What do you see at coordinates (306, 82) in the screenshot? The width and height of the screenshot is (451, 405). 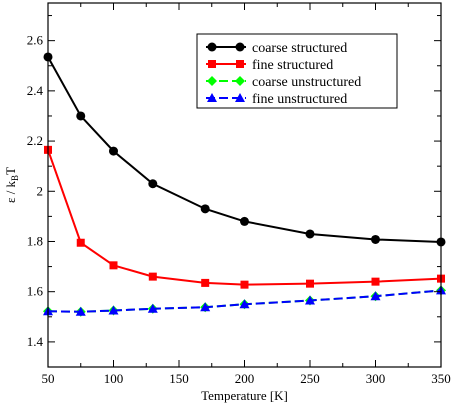 I see `legend-label: coarse unstructured` at bounding box center [306, 82].